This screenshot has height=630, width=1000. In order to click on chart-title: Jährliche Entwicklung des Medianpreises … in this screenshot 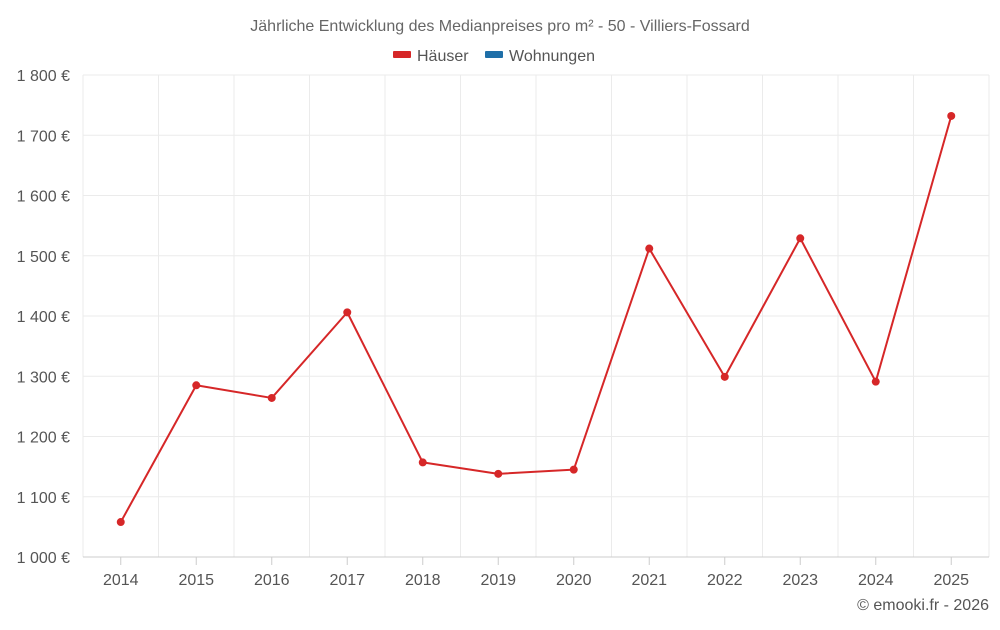, I will do `click(499, 26)`.